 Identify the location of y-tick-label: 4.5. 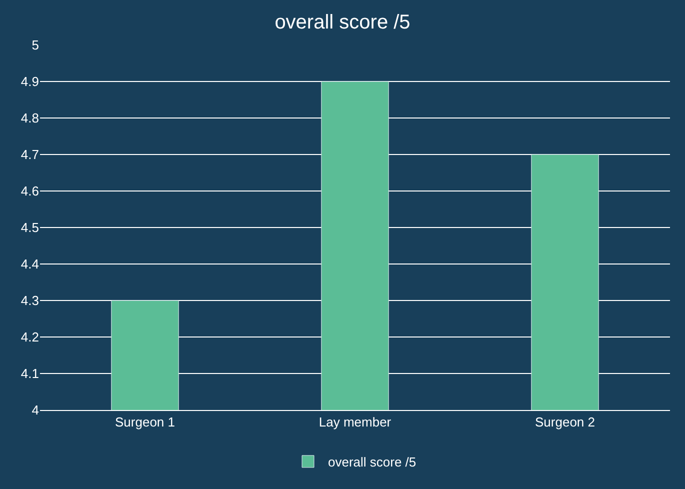
(29, 228).